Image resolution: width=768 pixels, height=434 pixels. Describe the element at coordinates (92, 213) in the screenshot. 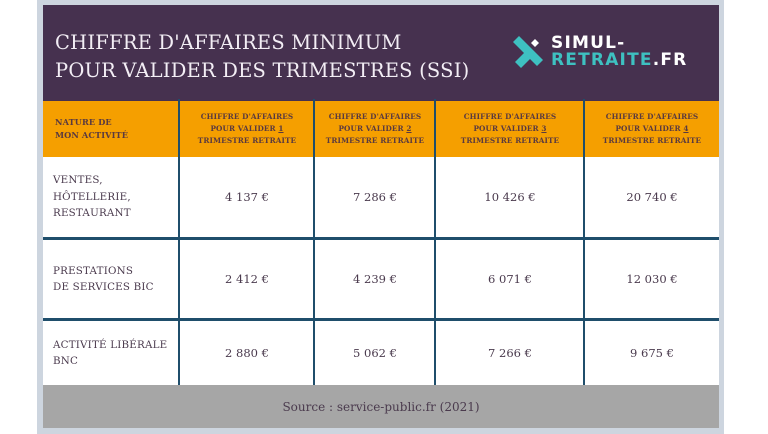

I see `label-text: RESTAURANT` at that location.